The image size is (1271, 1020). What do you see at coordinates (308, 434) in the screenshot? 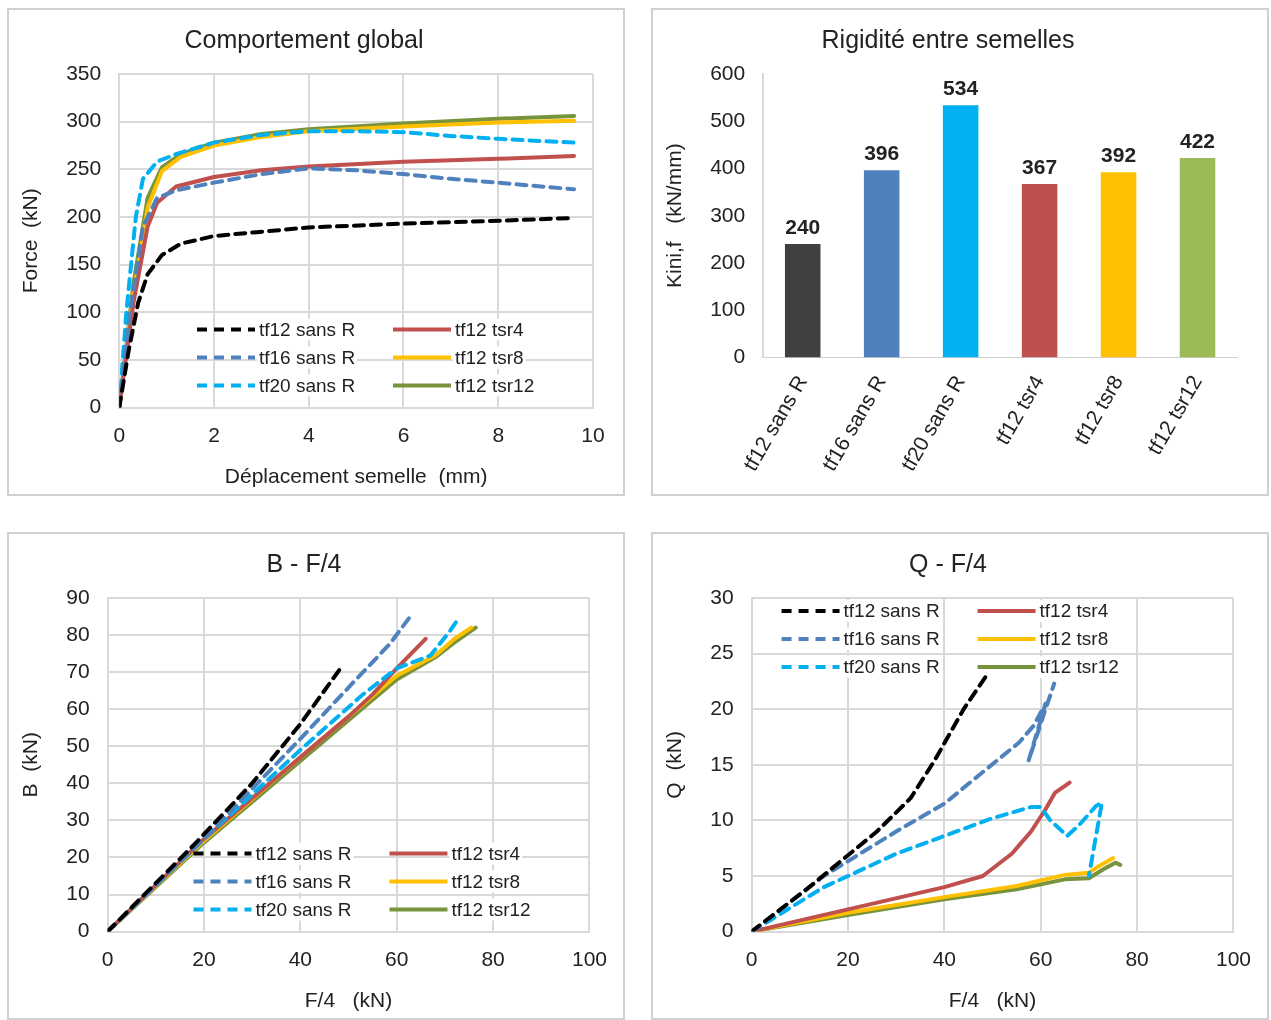
I see `x-tick-label: 4` at bounding box center [308, 434].